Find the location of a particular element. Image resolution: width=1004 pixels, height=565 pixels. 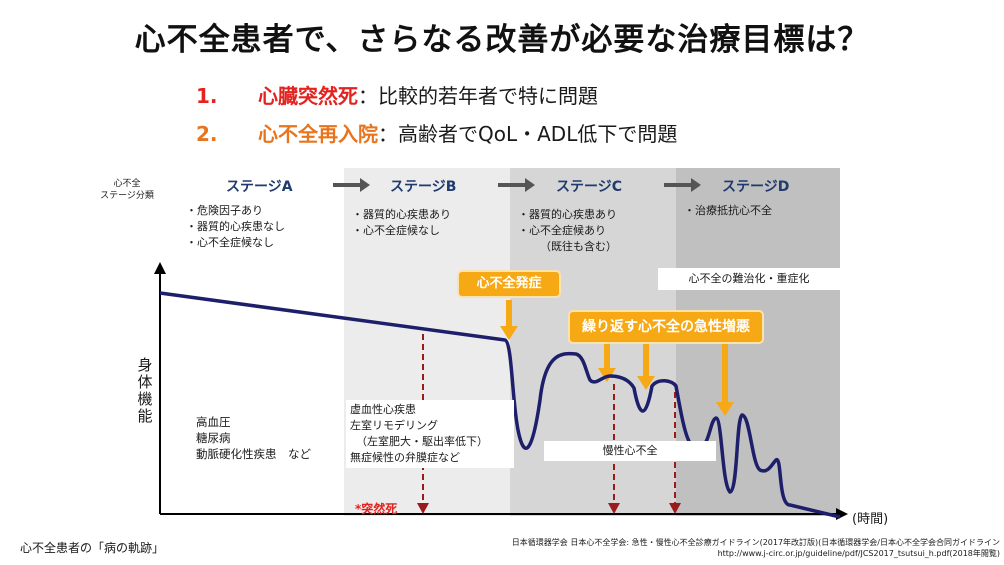

list-item: 無症候性の弁膜症など is located at coordinates (405, 457).